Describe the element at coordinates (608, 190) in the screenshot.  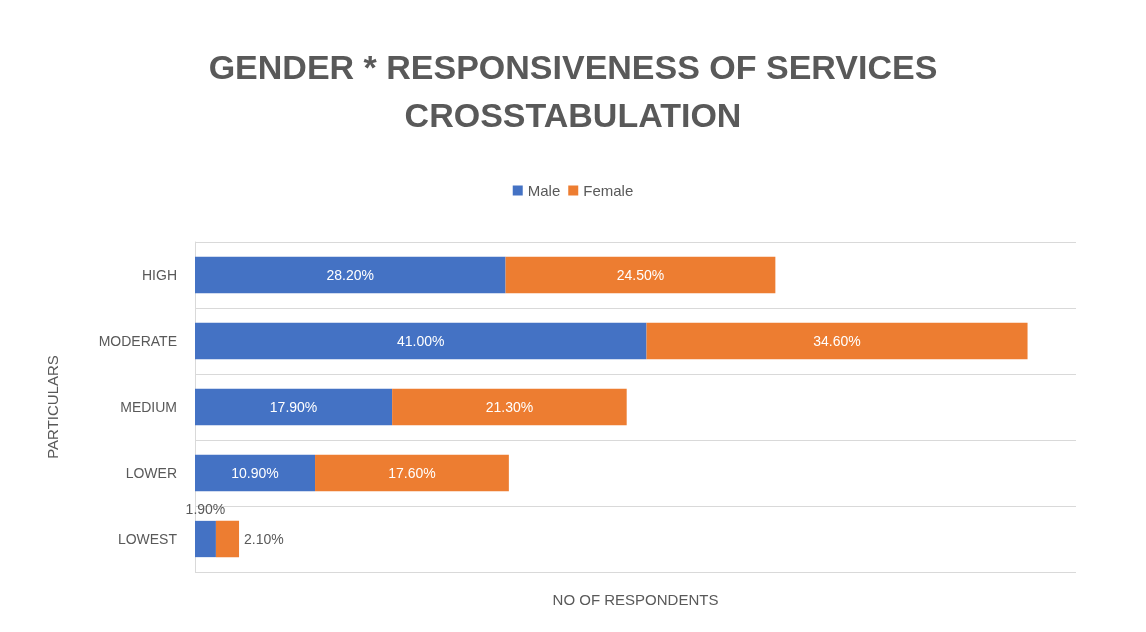
I see `legend-label: Female` at that location.